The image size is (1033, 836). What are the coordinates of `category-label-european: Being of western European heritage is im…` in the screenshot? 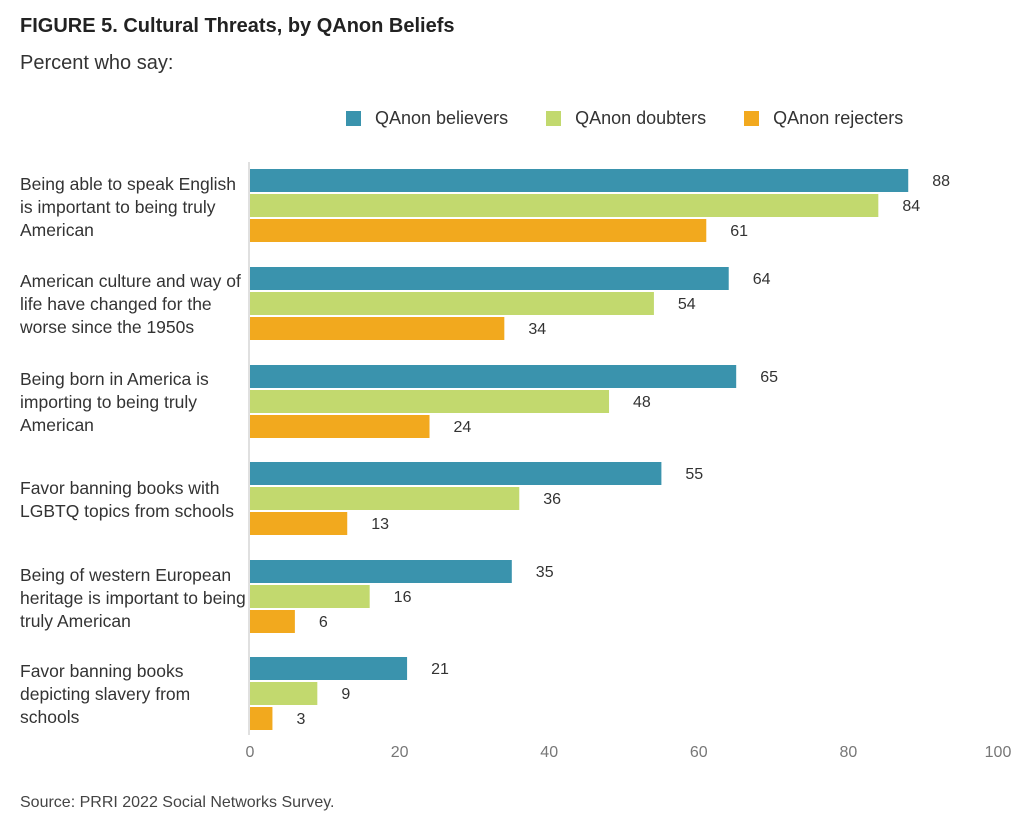 It's located at (133, 598).